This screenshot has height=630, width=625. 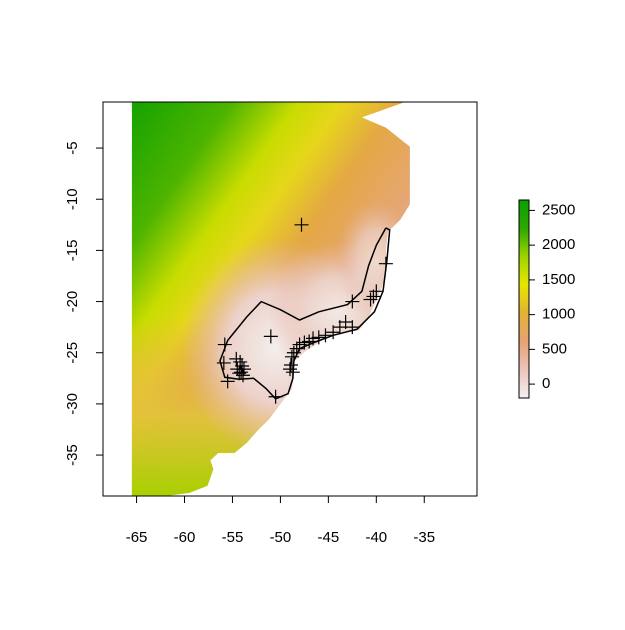 I want to click on y-axis: -5 -10 -15 -20 -25 -30 -35, so click(x=83, y=303).